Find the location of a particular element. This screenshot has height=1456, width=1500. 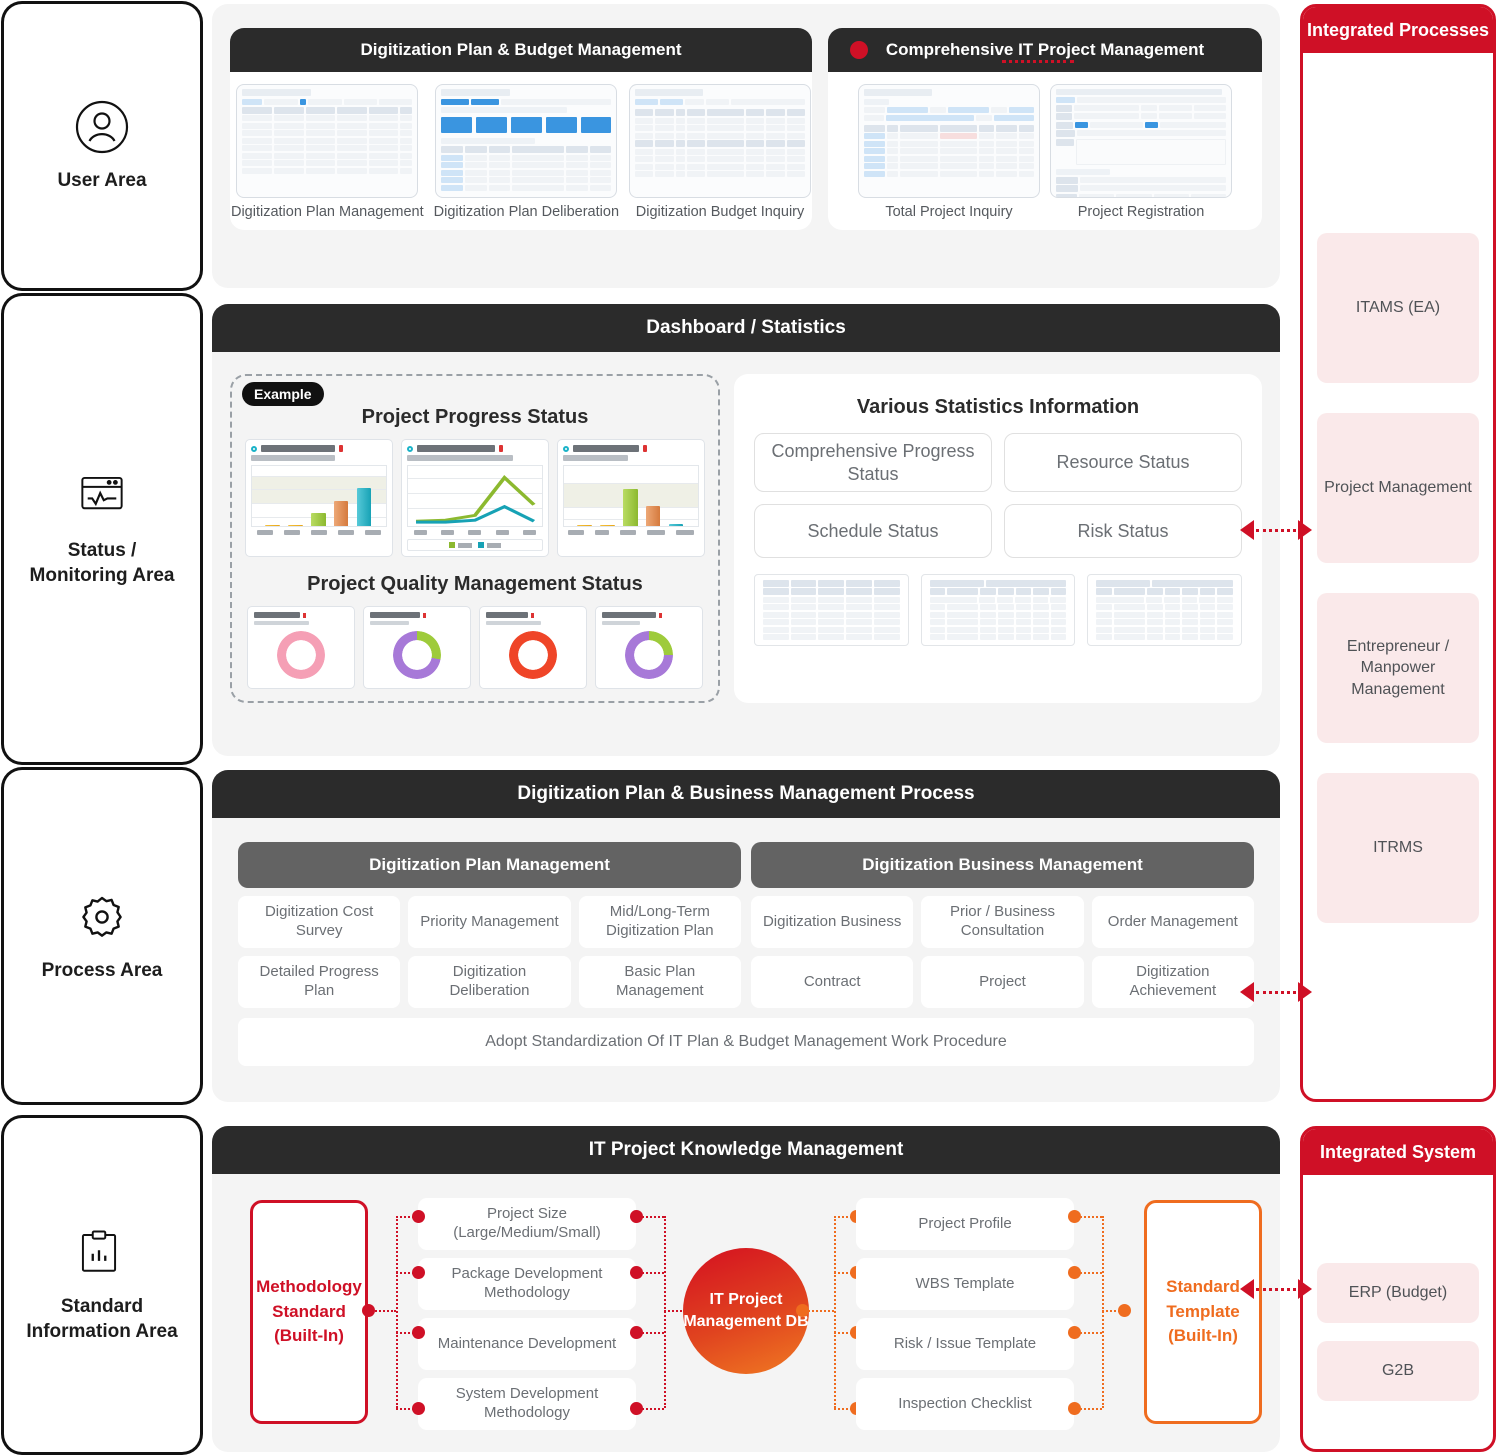

project-progress-status-title: Project Progress Status is located at coordinates (475, 417).